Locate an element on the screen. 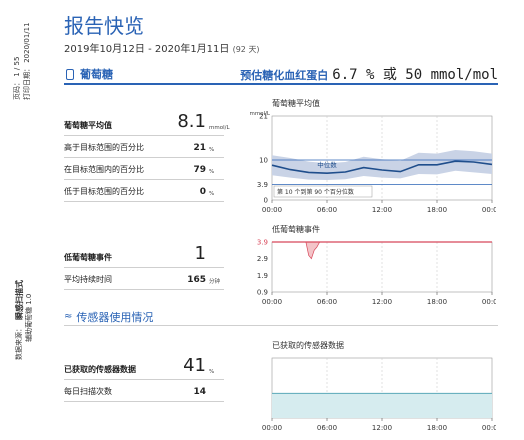  low-glucose-chart-title: 低葡萄糖事件 is located at coordinates (296, 229).